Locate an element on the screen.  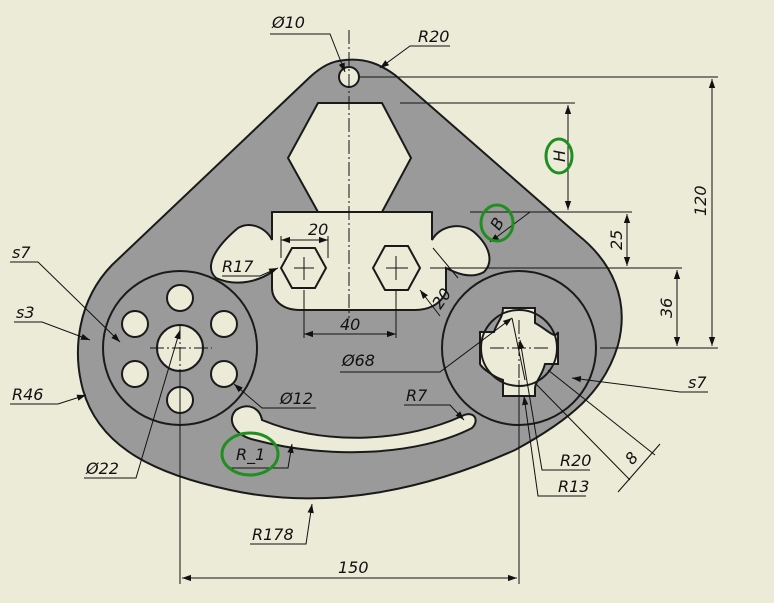
label-40: 40 is located at coordinates (350, 324).